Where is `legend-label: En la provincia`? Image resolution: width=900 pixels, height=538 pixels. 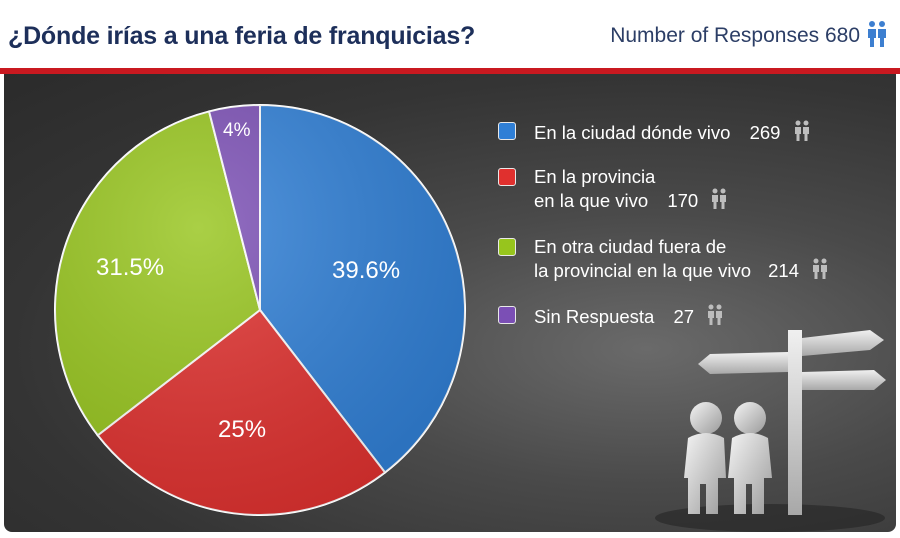 legend-label: En la provincia is located at coordinates (595, 176).